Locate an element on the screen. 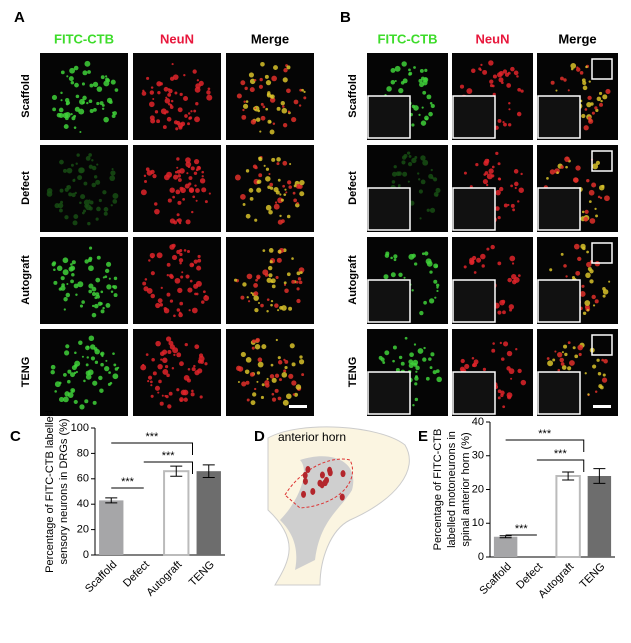  y-tick-label: 40 is located at coordinates (478, 422).